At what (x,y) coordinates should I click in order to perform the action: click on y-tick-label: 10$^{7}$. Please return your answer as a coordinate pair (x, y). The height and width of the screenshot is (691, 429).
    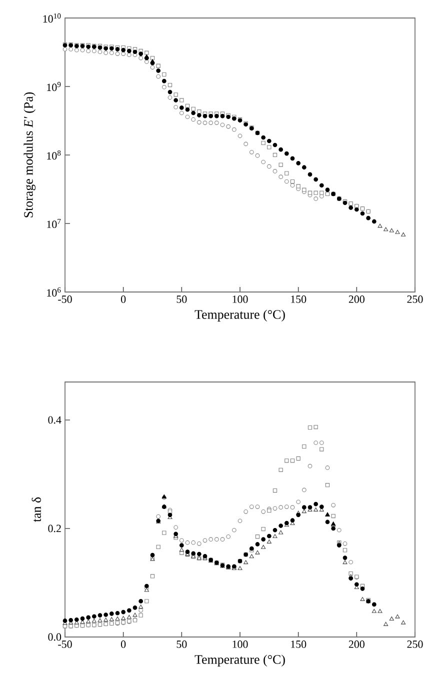
    Looking at the image, I should click on (54, 223).